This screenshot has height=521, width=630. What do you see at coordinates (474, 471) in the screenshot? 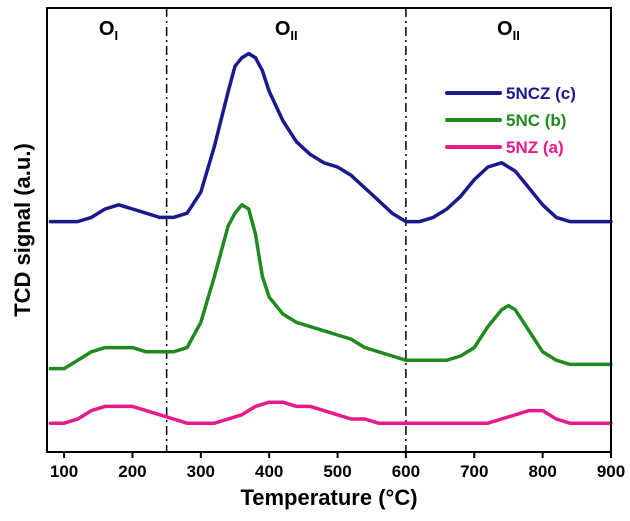
I see `x-tick-label: 700` at bounding box center [474, 471].